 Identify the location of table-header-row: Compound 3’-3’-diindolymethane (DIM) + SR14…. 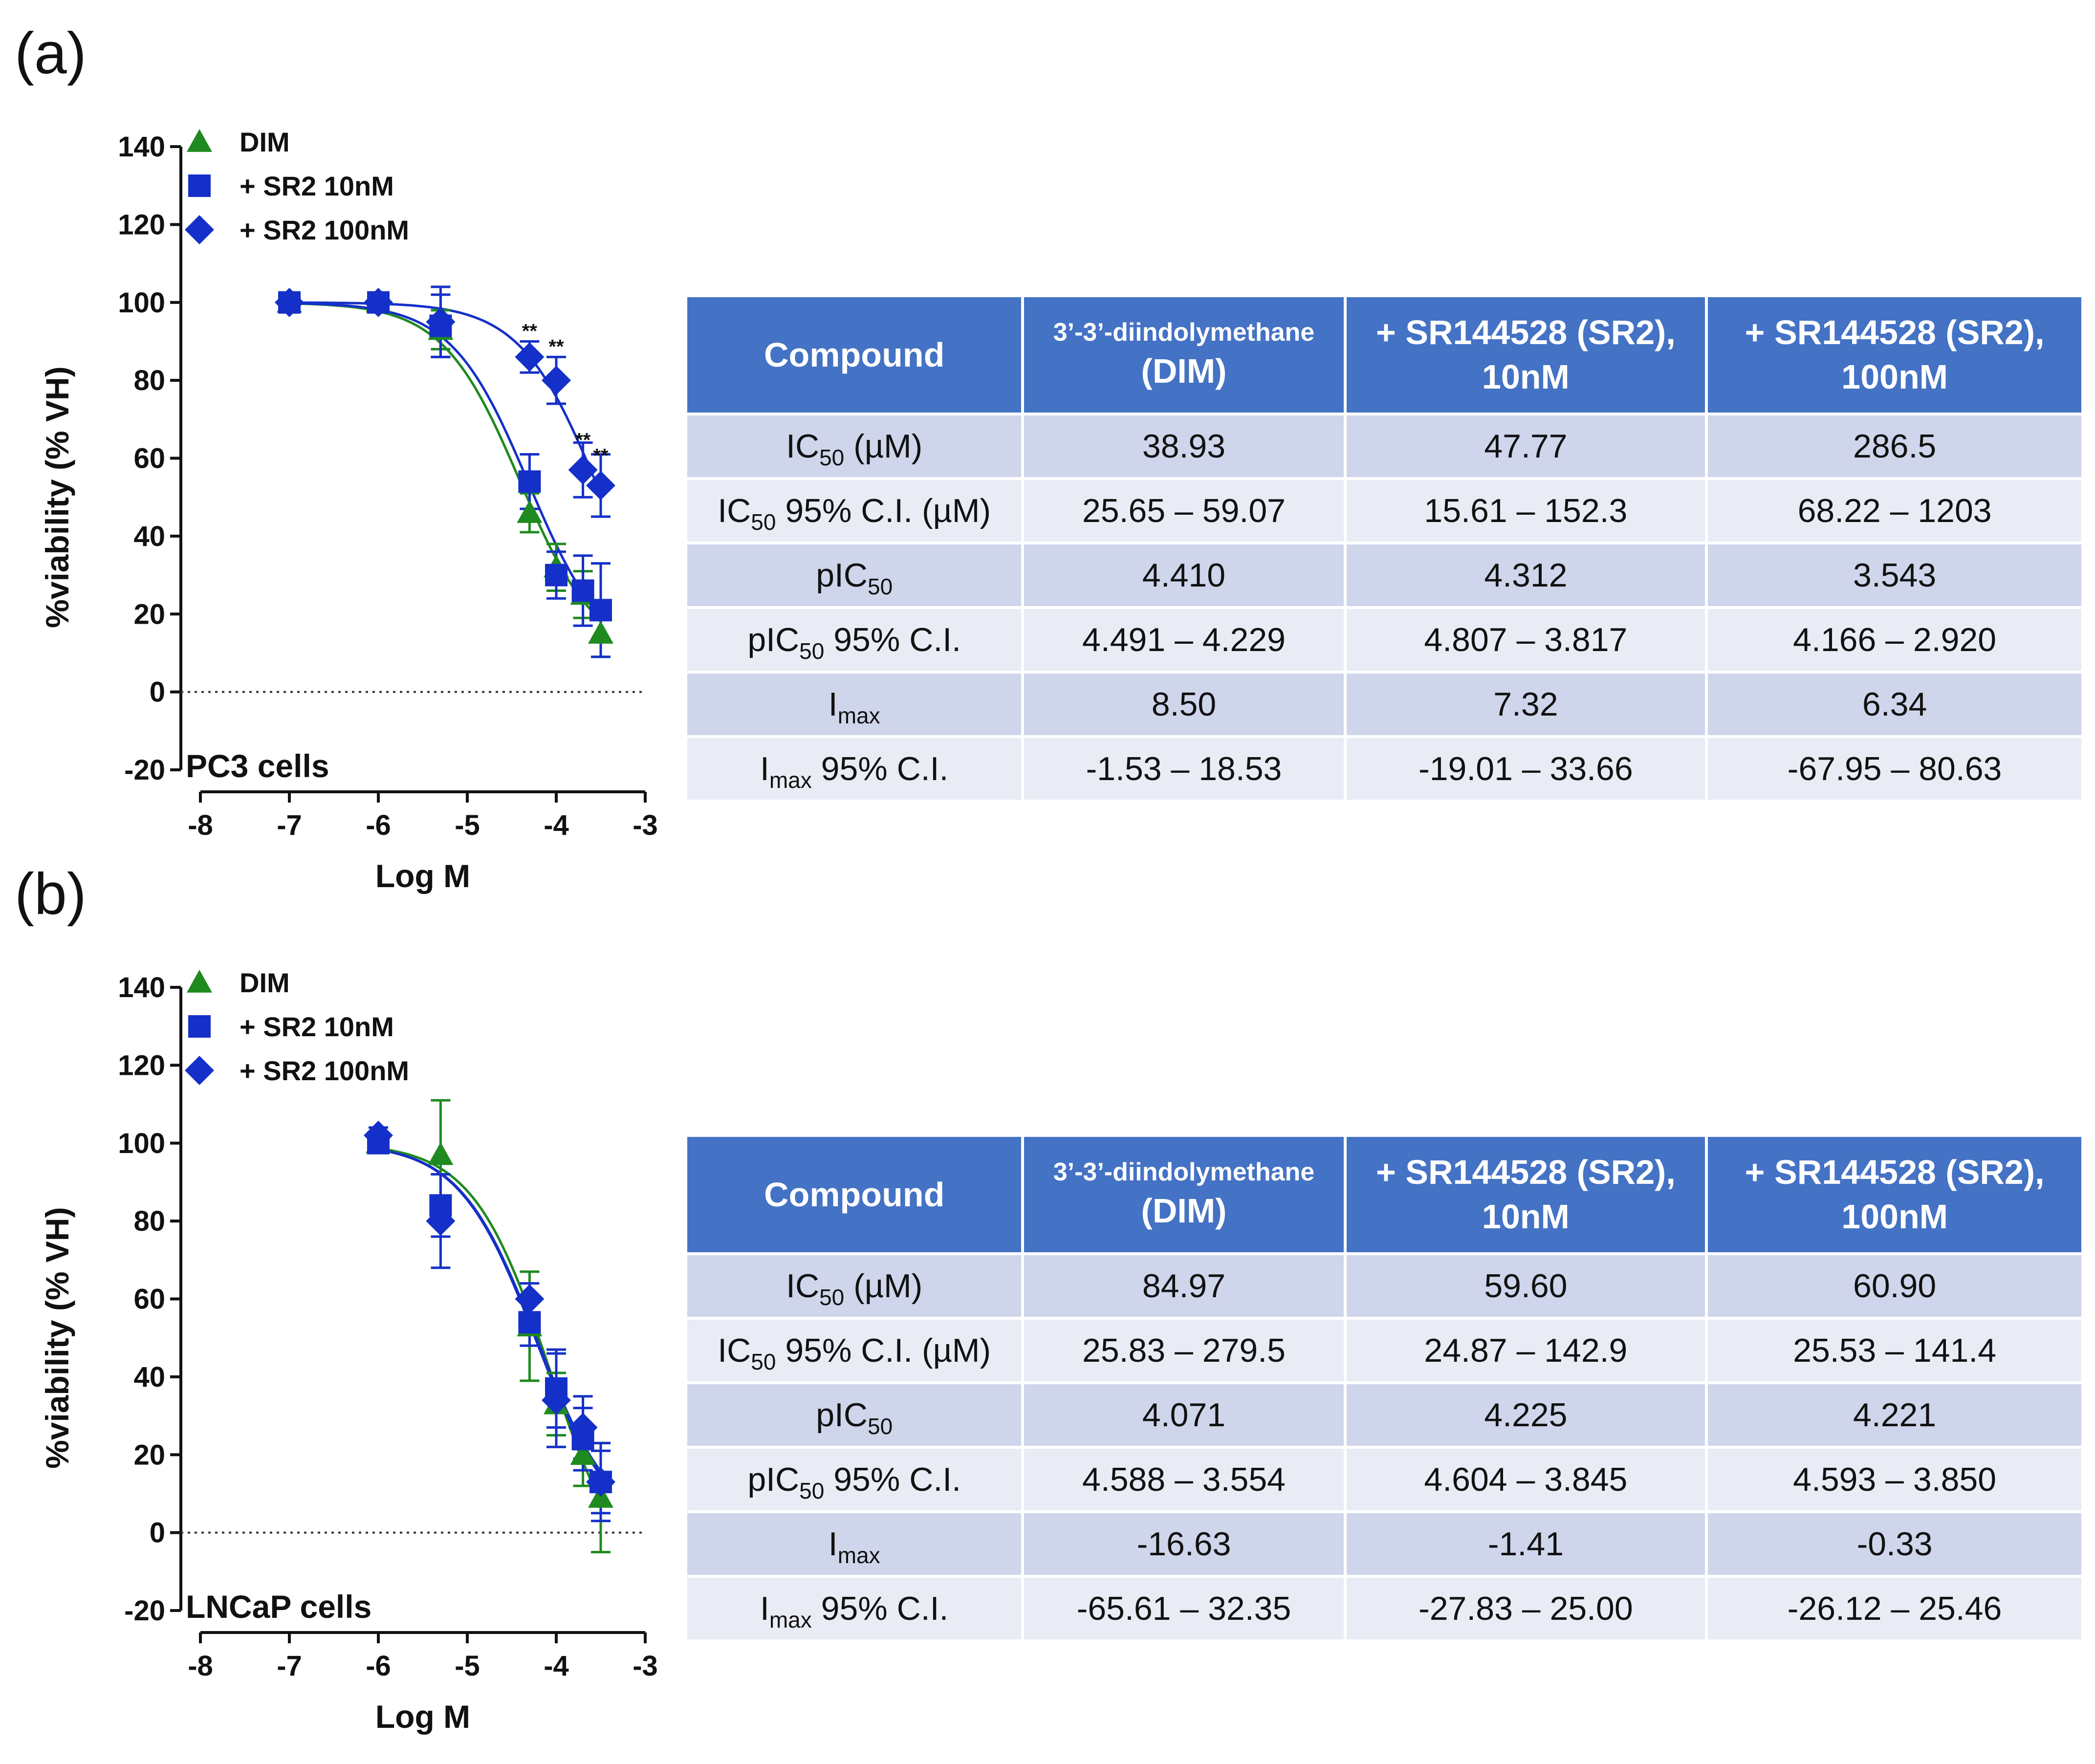
(1384, 1194).